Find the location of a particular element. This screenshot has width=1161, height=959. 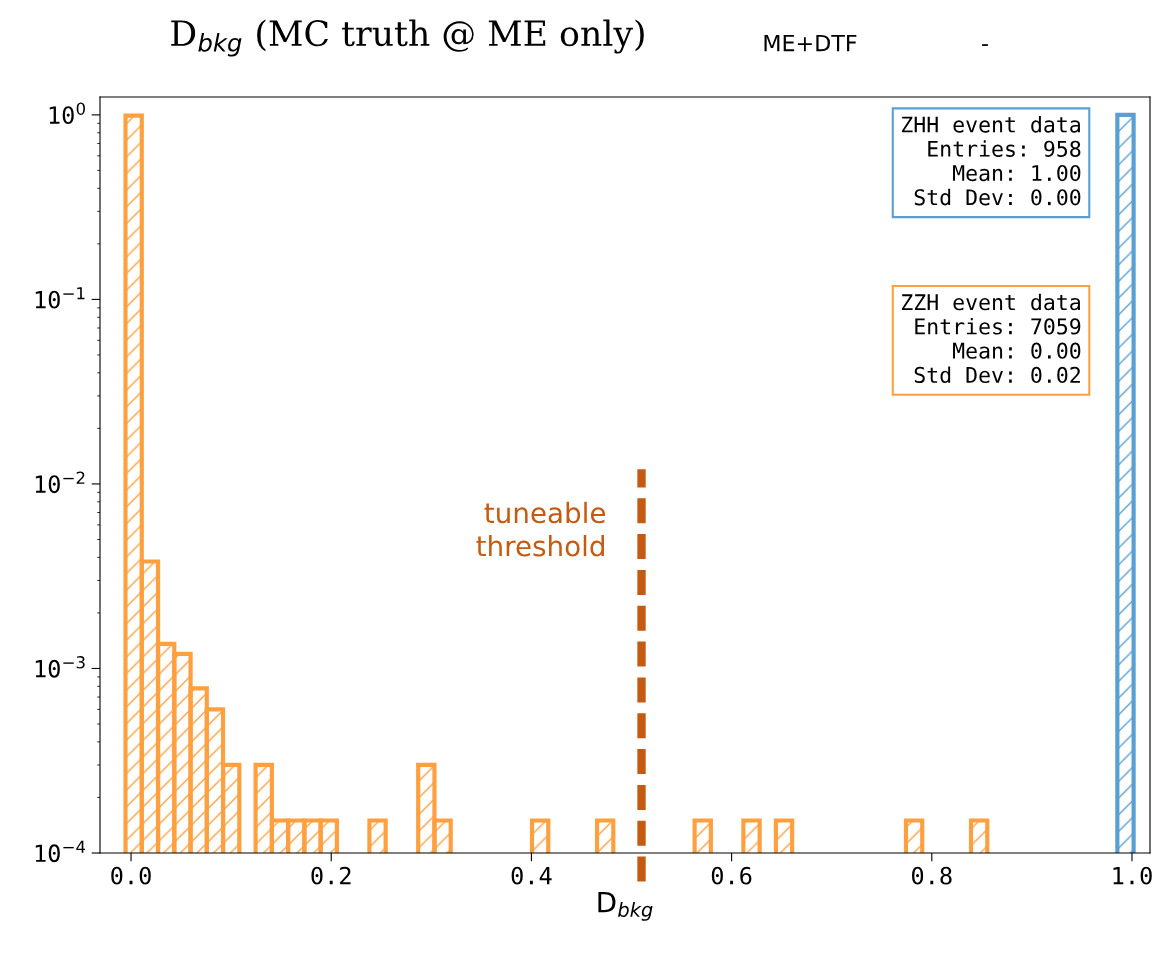

text: ME+DTF is located at coordinates (810, 43).